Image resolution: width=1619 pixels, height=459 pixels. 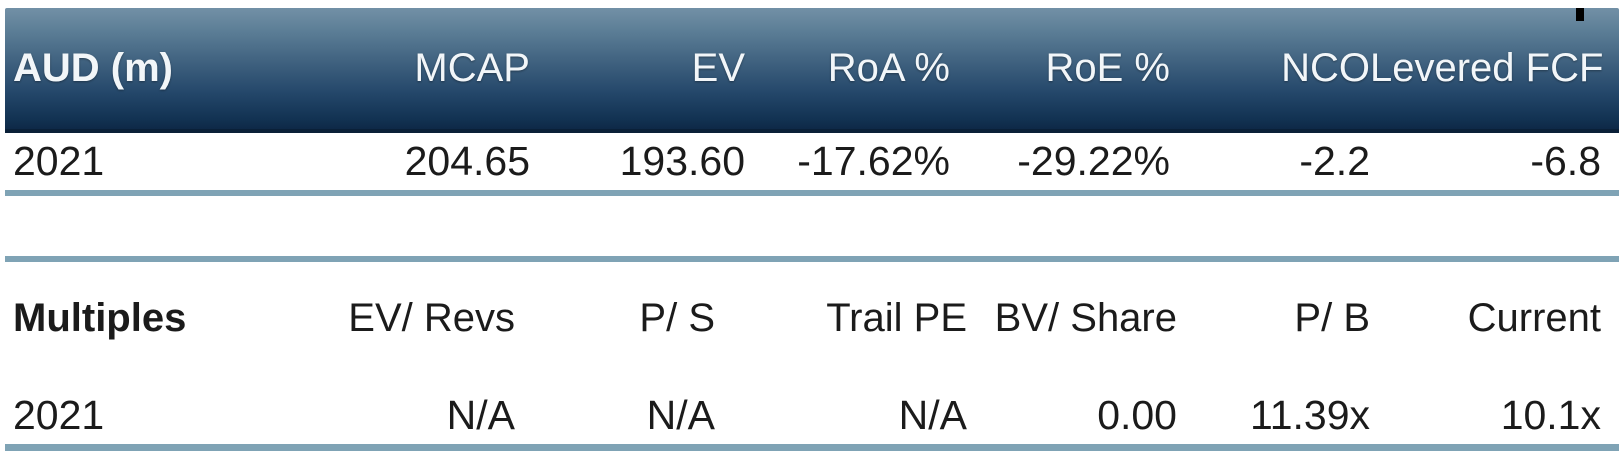 I want to click on column-header-levered-fcf: Levered FCF, so click(x=1487, y=68).